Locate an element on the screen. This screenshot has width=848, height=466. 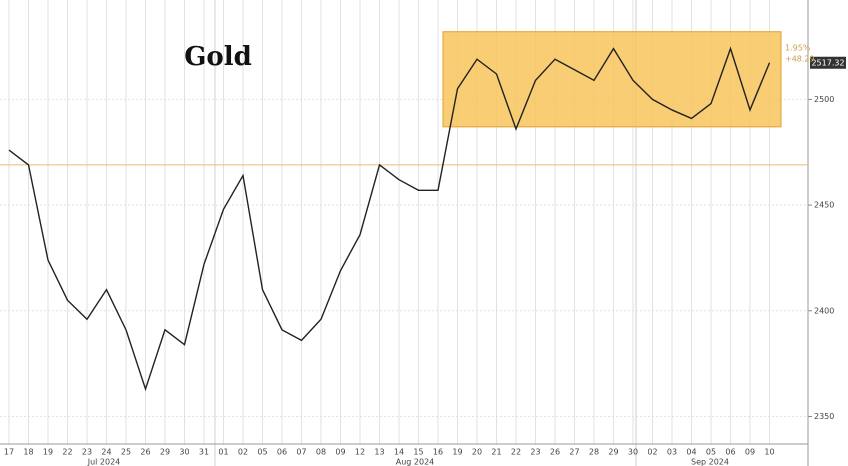
x-tick-label: 01 is located at coordinates (223, 452).